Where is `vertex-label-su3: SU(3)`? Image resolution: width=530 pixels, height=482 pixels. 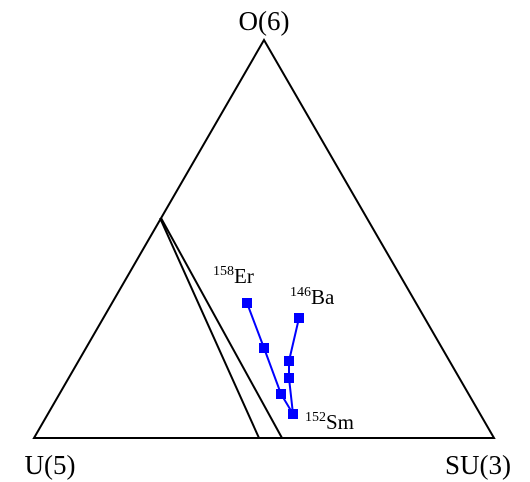
vertex-label-su3: SU(3) is located at coordinates (478, 465).